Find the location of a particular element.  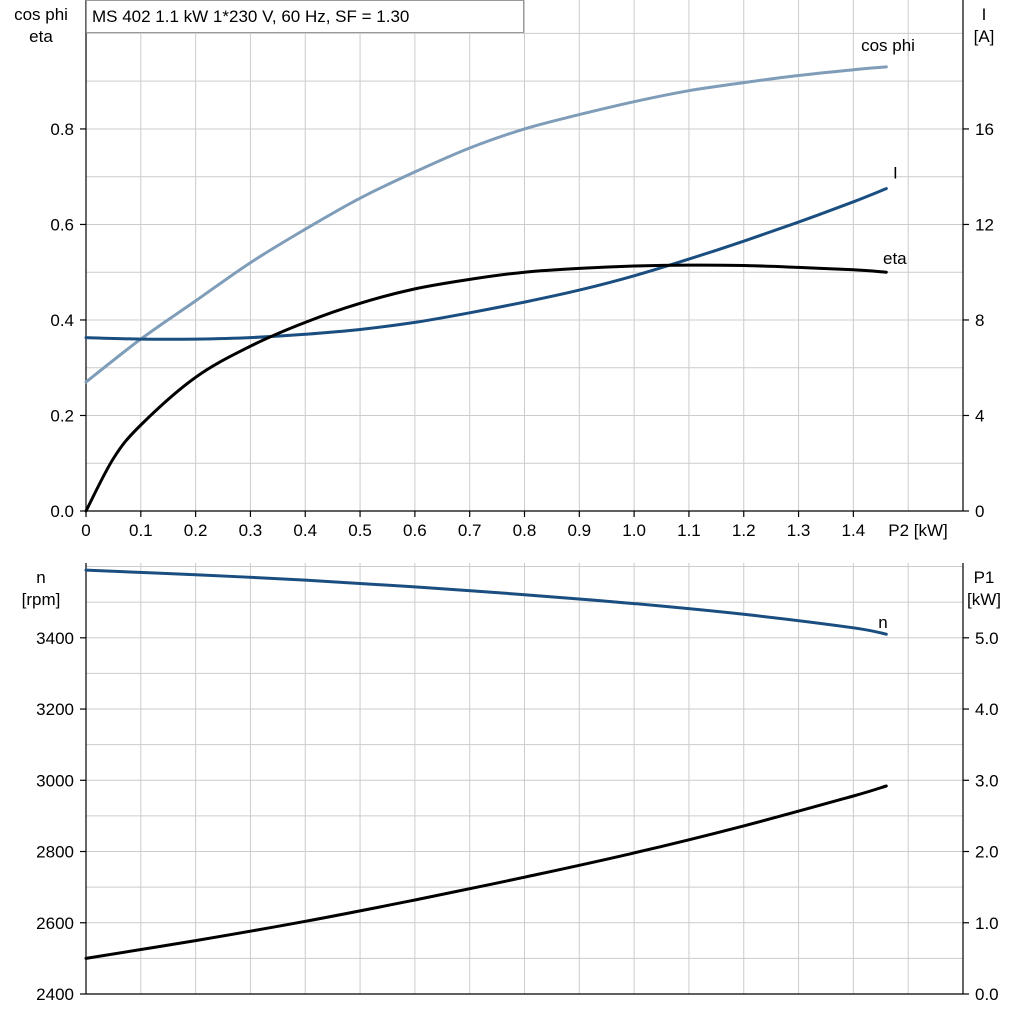

series-label-n: n is located at coordinates (882, 622).